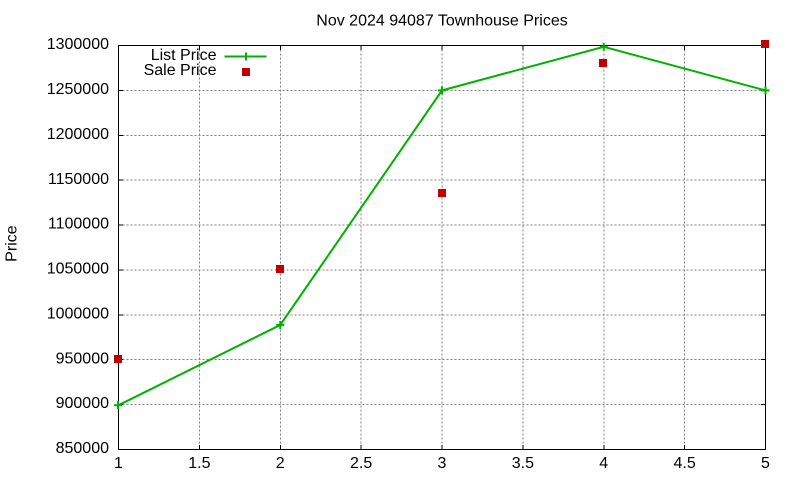 Image resolution: width=800 pixels, height=480 pixels. Describe the element at coordinates (684, 463) in the screenshot. I see `svg-text: 4.5` at that location.